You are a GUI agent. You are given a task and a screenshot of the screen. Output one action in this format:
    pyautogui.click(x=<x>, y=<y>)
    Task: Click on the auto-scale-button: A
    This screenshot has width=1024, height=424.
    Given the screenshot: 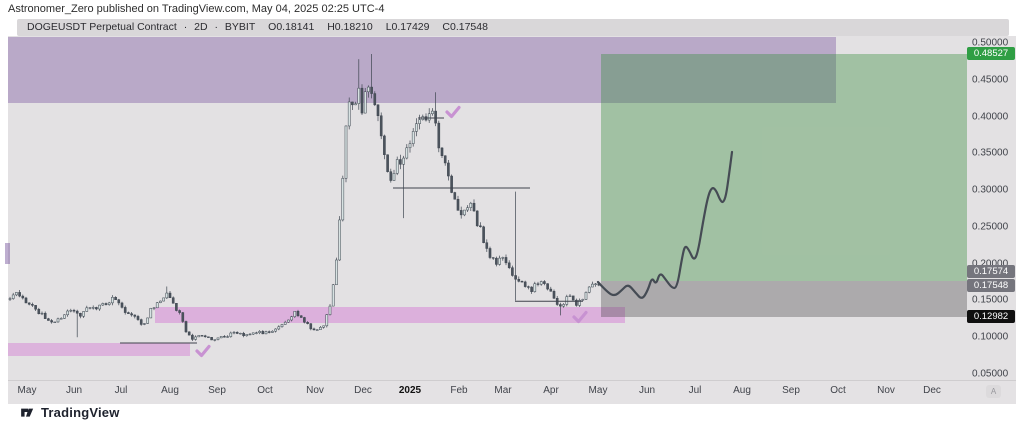 What is the action you would take?
    pyautogui.click(x=993, y=391)
    